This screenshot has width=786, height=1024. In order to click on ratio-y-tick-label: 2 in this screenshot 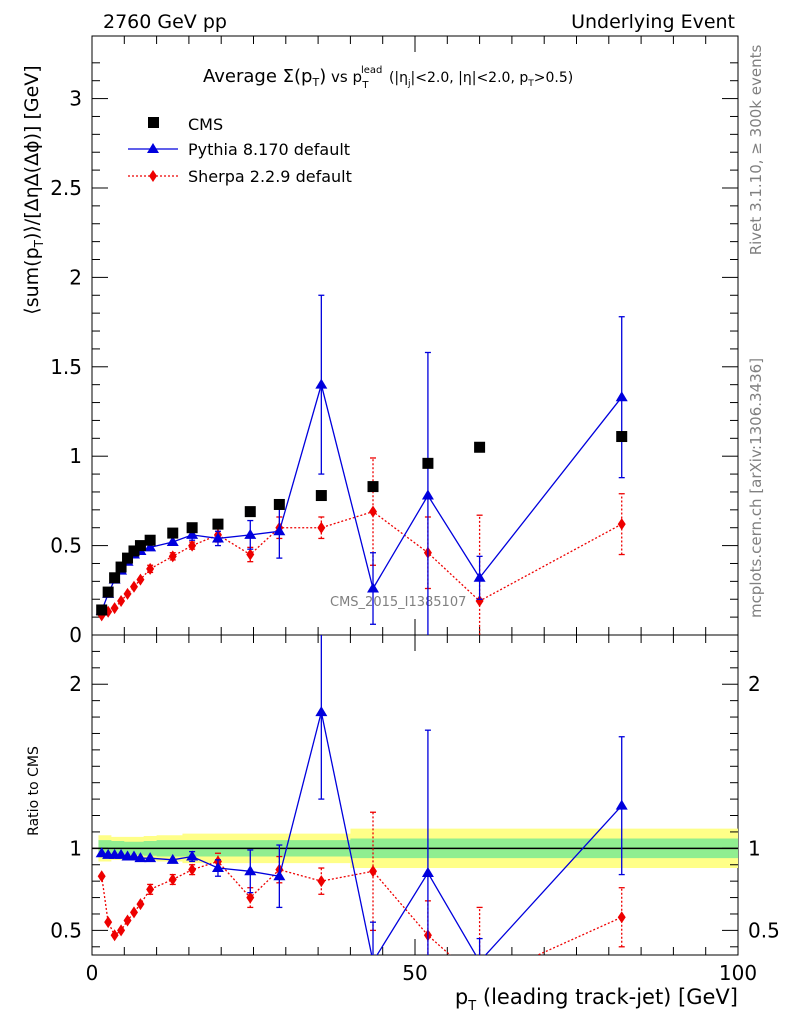, I will do `click(75, 684)`.